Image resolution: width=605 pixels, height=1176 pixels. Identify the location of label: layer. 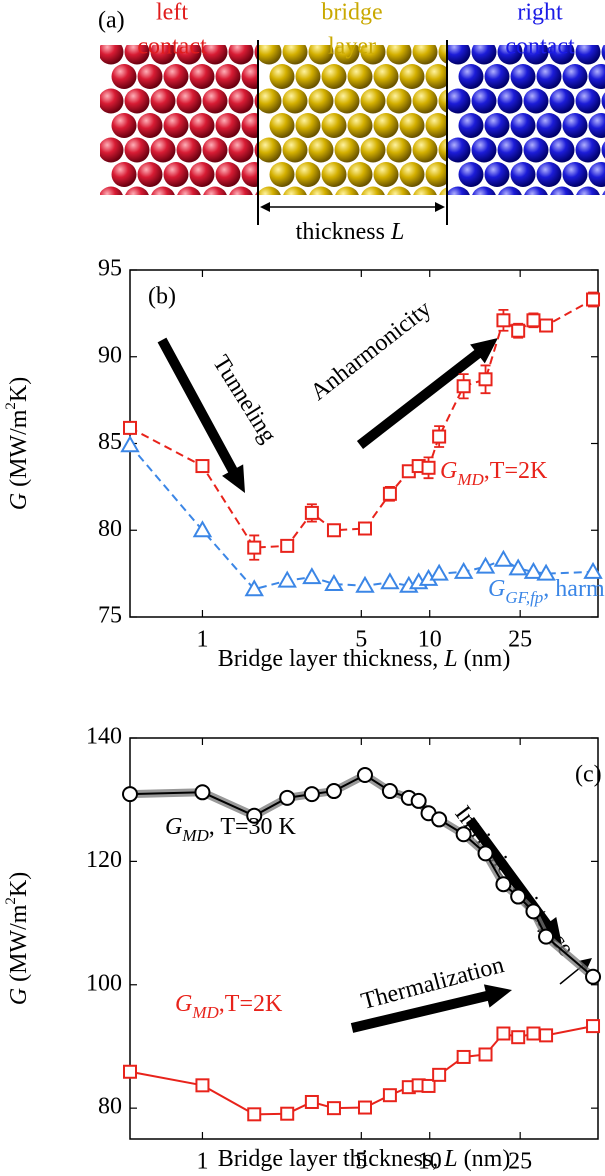
(352, 47).